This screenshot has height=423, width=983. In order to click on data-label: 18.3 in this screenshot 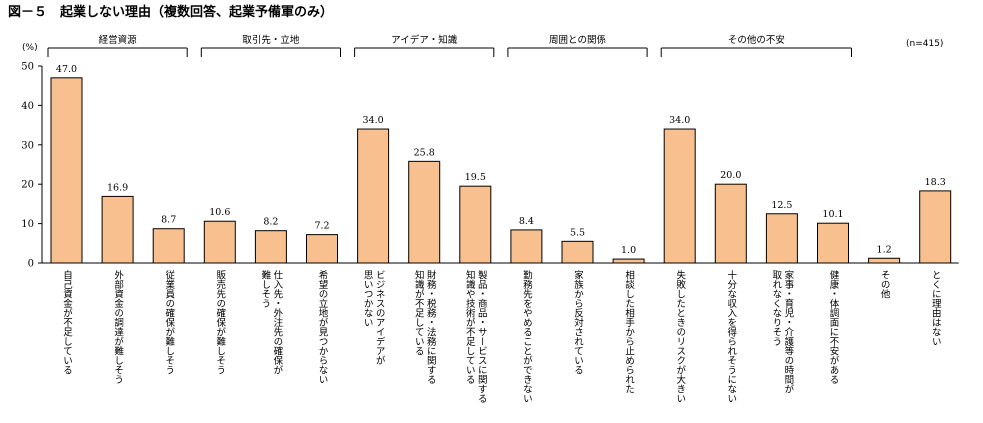, I will do `click(935, 182)`.